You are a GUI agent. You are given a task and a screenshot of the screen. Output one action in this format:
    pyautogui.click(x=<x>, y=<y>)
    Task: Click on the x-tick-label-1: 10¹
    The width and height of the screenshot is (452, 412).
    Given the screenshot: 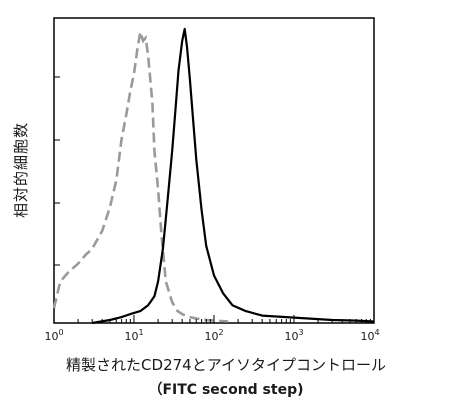 What is the action you would take?
    pyautogui.click(x=133, y=335)
    